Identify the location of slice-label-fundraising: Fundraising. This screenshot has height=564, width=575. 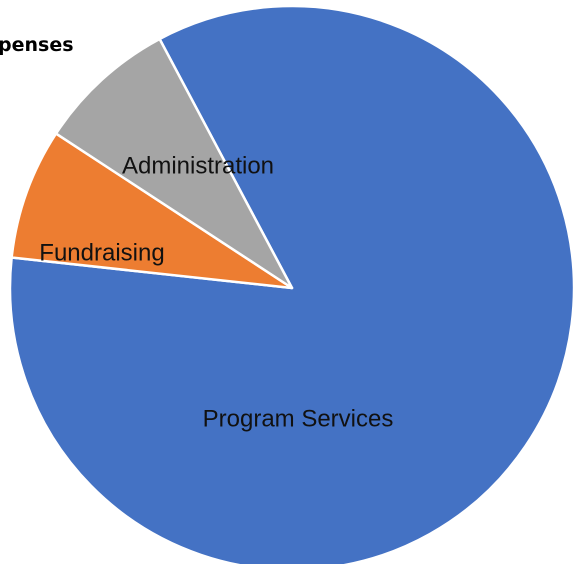
(101, 252).